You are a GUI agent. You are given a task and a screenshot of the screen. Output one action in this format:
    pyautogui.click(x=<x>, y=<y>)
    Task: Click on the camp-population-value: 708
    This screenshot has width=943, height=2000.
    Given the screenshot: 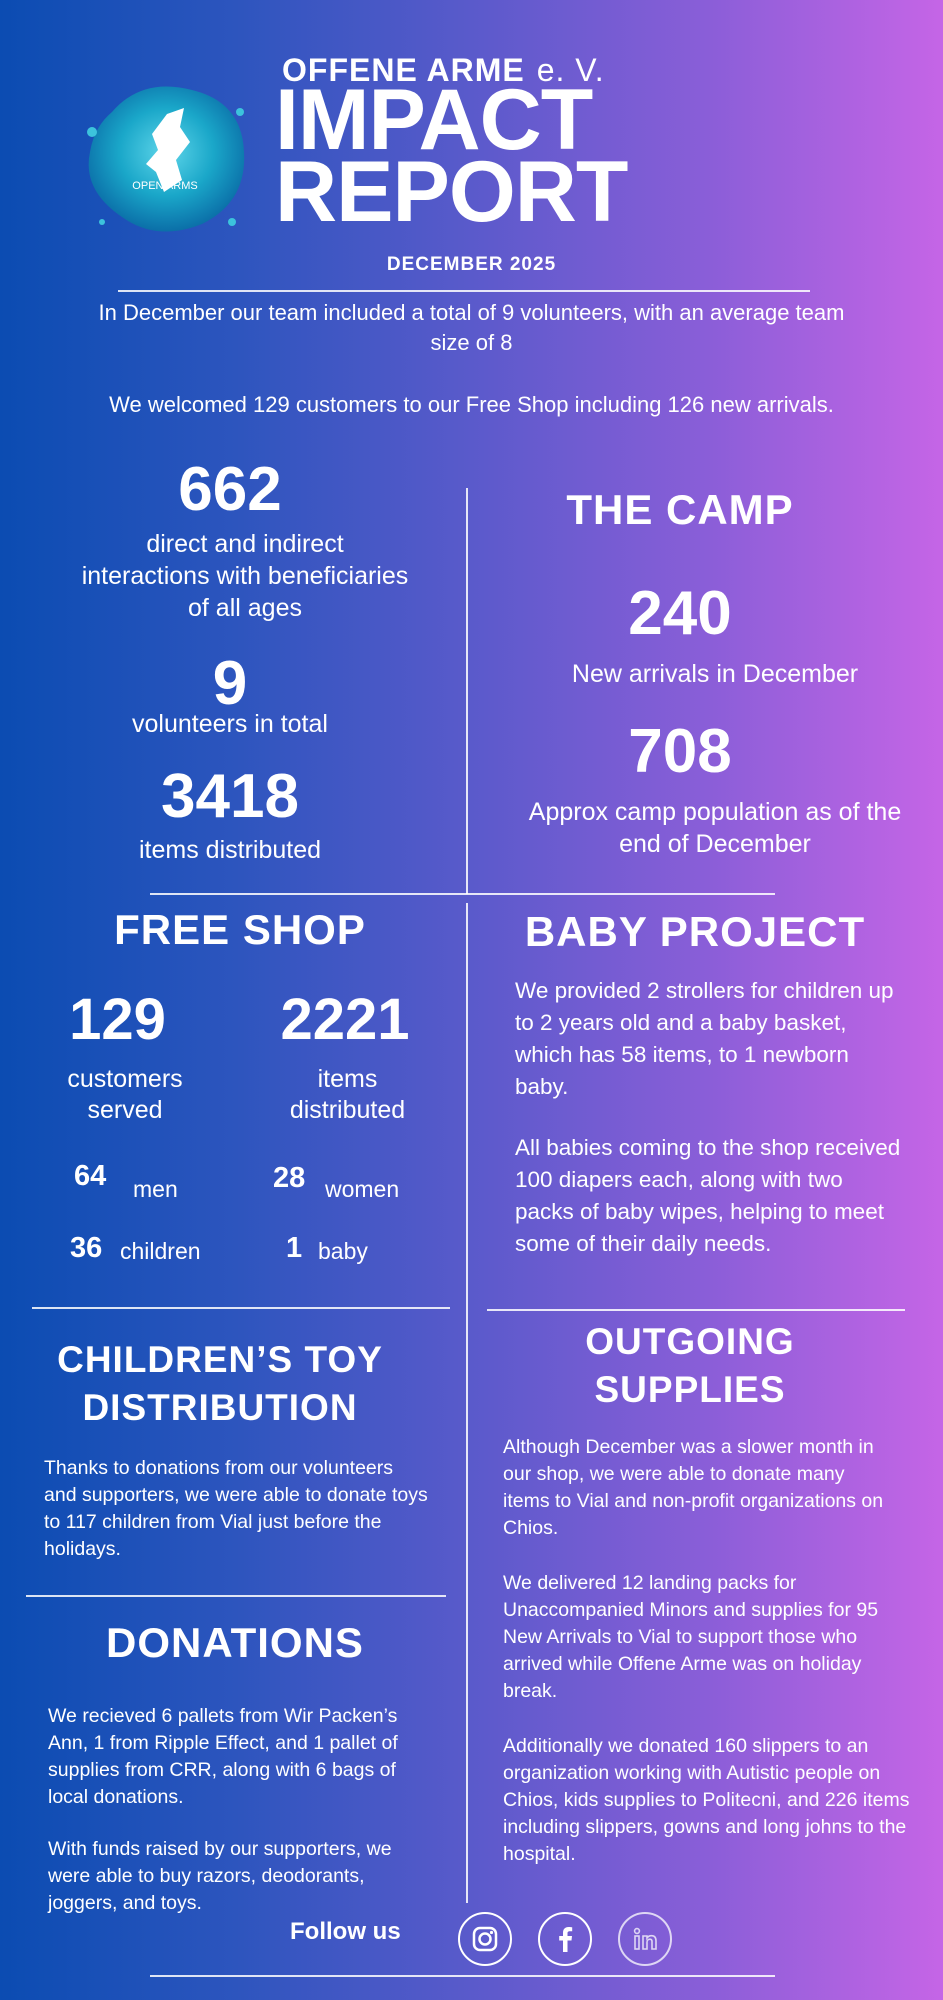 What is the action you would take?
    pyautogui.click(x=680, y=751)
    